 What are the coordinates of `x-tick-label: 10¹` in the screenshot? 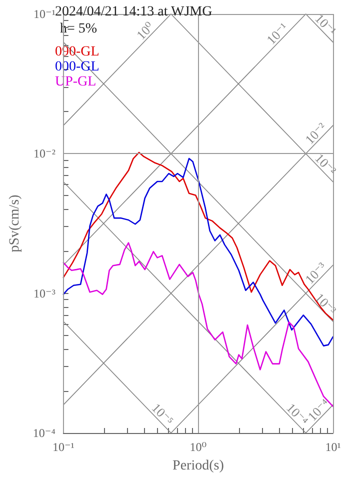 It's located at (333, 447).